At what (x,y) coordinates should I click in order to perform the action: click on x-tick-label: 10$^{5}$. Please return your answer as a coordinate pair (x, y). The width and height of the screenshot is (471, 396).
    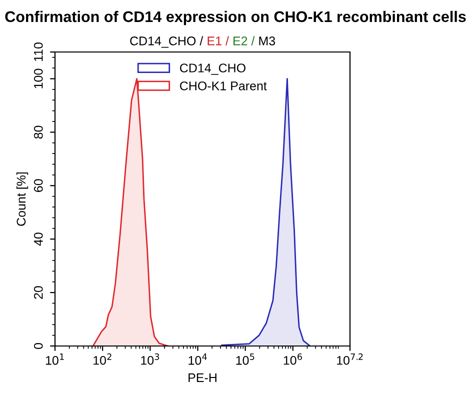
    Looking at the image, I should click on (245, 359).